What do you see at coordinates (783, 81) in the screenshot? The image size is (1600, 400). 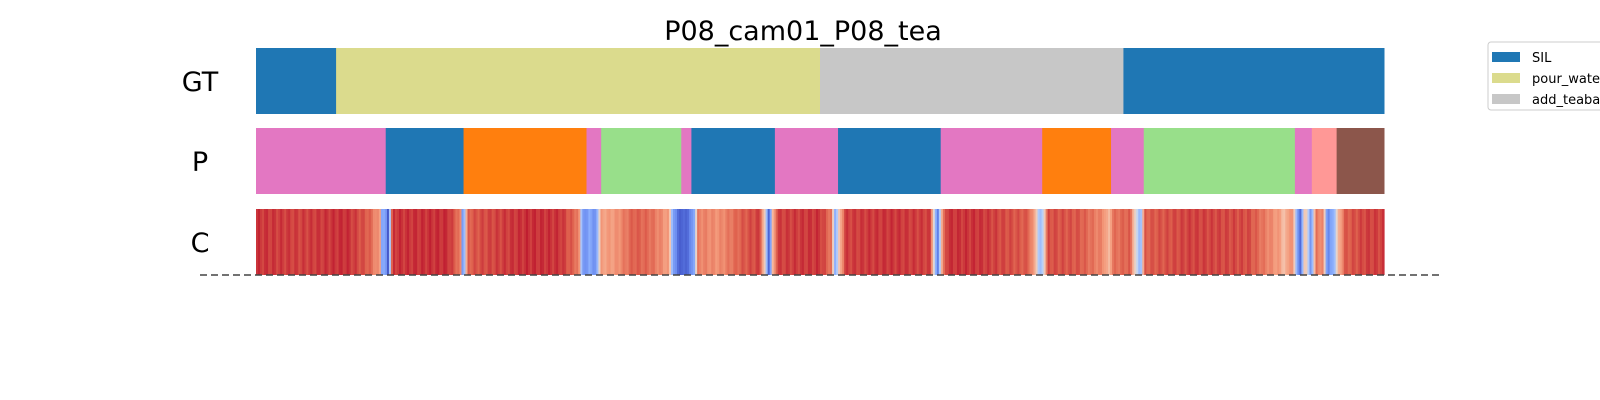 I see `row-gt: GT` at bounding box center [783, 81].